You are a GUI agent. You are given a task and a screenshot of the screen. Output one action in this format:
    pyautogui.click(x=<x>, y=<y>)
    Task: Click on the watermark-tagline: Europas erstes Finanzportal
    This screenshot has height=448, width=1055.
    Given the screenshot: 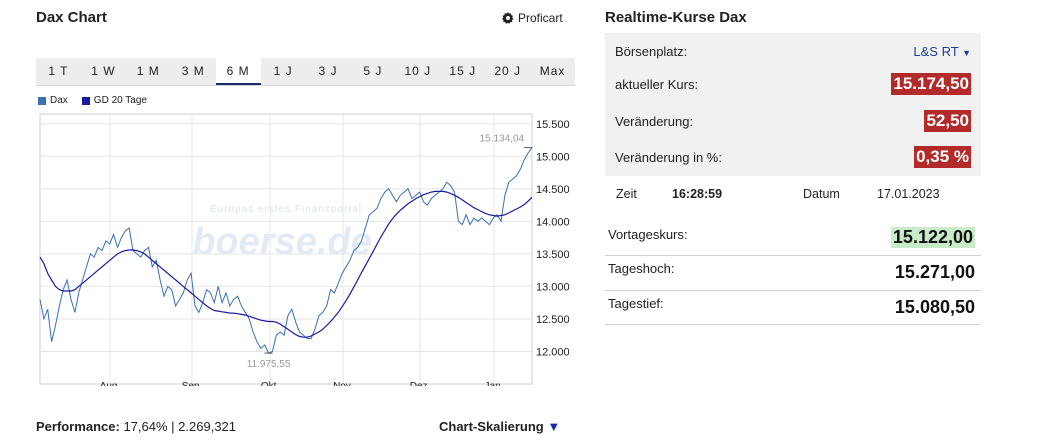 What is the action you would take?
    pyautogui.click(x=286, y=209)
    